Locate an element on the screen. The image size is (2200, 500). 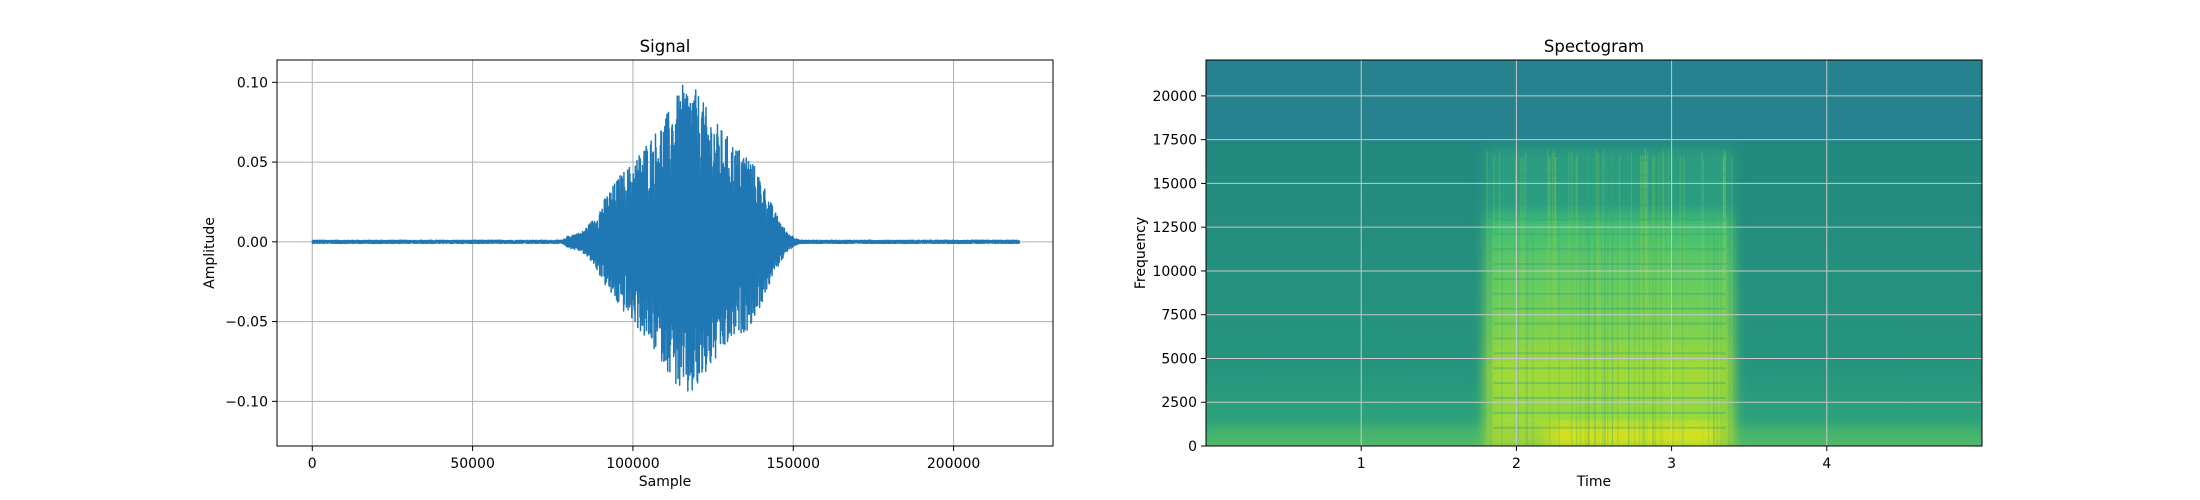
y-tick-label: 5000 is located at coordinates (1179, 359).